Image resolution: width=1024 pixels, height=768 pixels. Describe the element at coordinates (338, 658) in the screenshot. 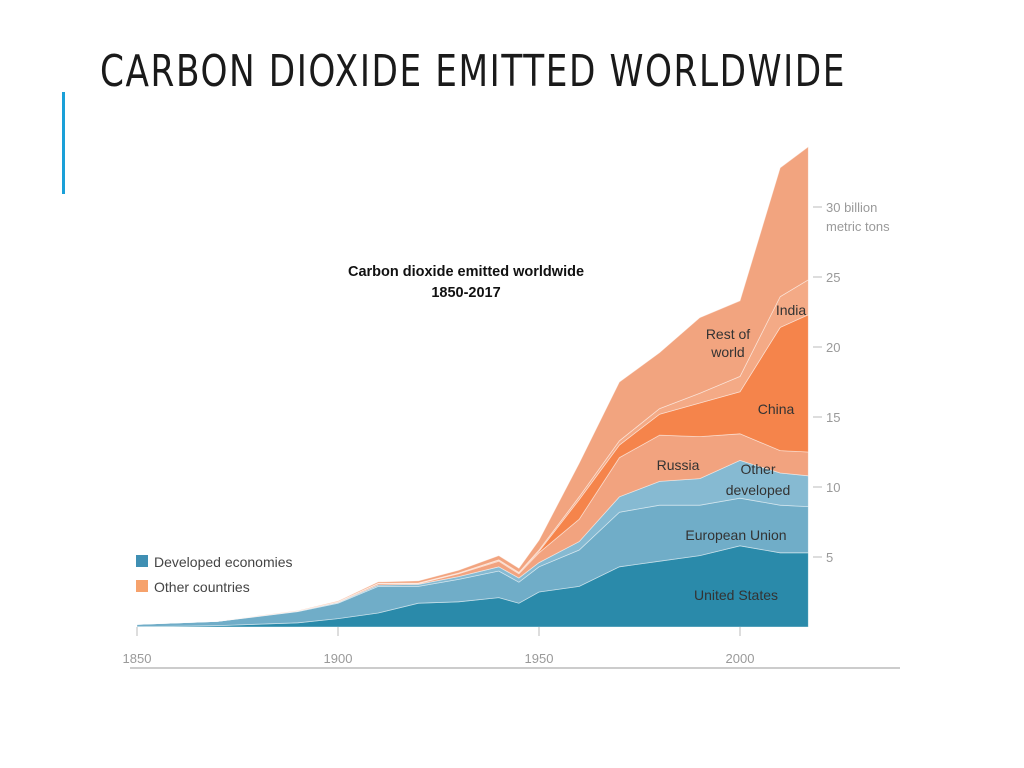

I see `x-tick-label: 1900` at that location.